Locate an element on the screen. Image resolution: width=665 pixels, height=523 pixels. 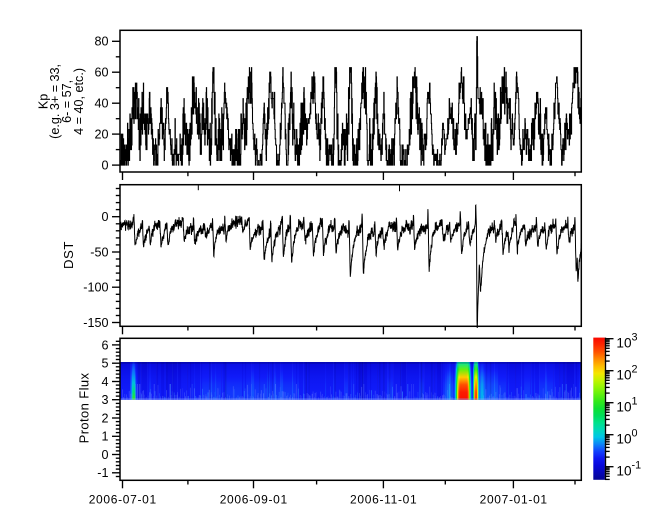
svg-text: 4 is located at coordinates (104, 382).